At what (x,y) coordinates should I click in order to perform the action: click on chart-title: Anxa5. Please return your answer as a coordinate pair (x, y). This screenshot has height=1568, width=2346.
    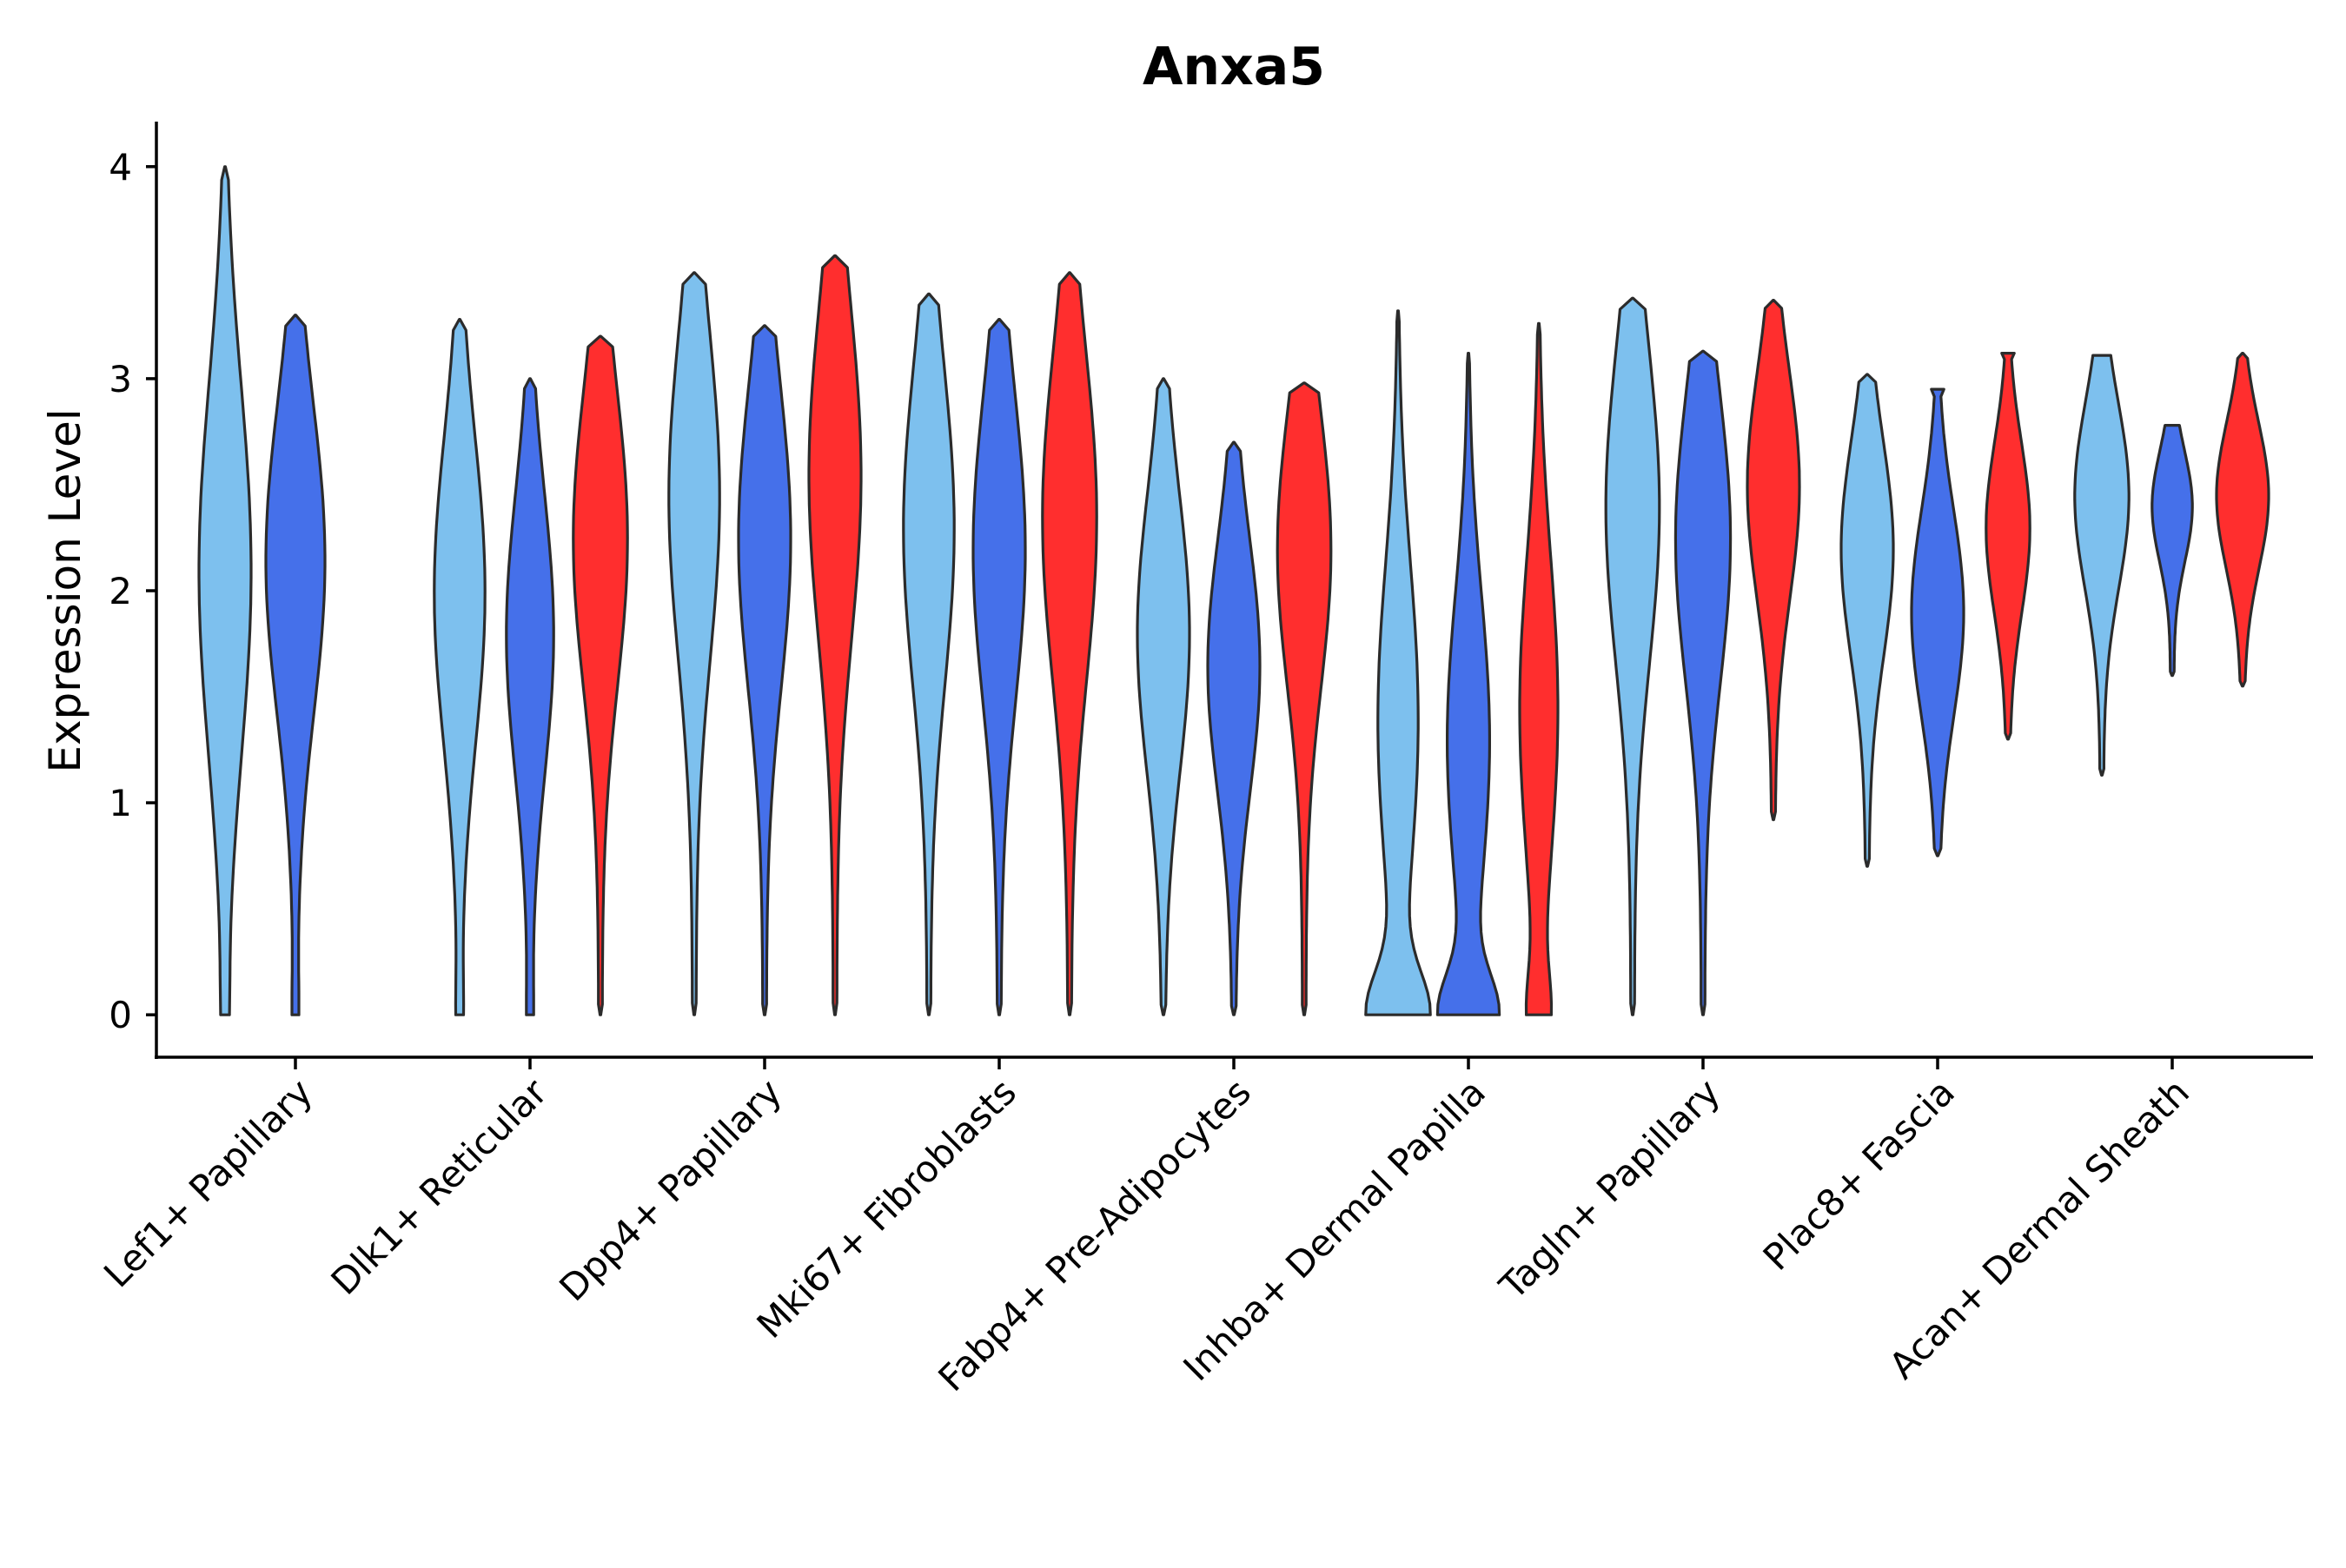
    Looking at the image, I should click on (1234, 66).